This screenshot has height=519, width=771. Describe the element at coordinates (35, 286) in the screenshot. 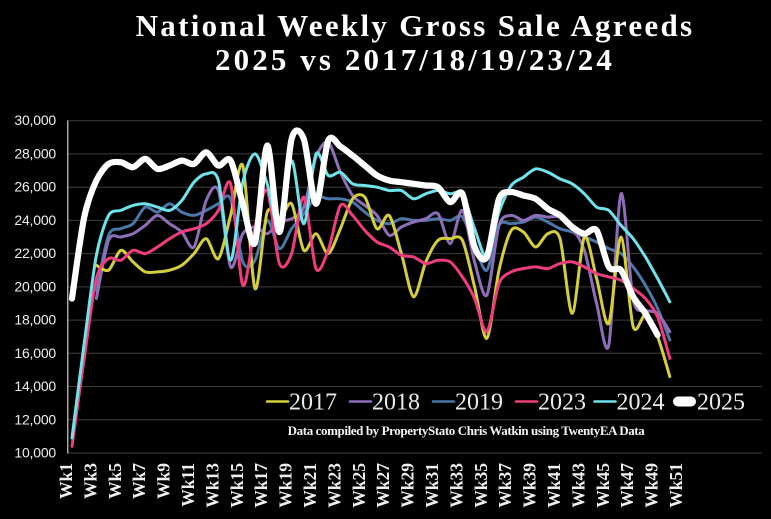

I see `svg-text: 20,000` at that location.